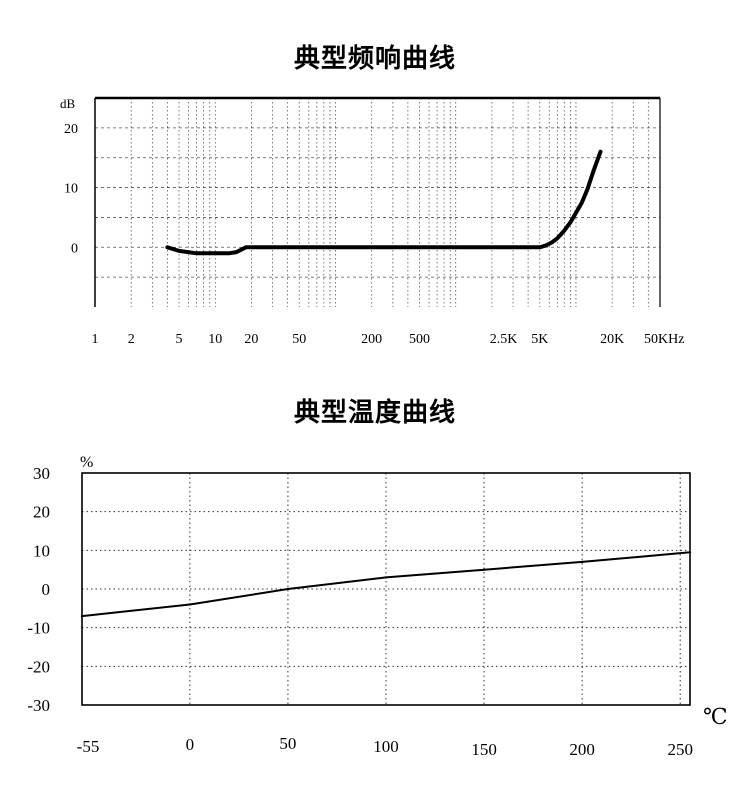 The height and width of the screenshot is (803, 750). Describe the element at coordinates (41, 473) in the screenshot. I see `y-tick-label: 30` at that location.